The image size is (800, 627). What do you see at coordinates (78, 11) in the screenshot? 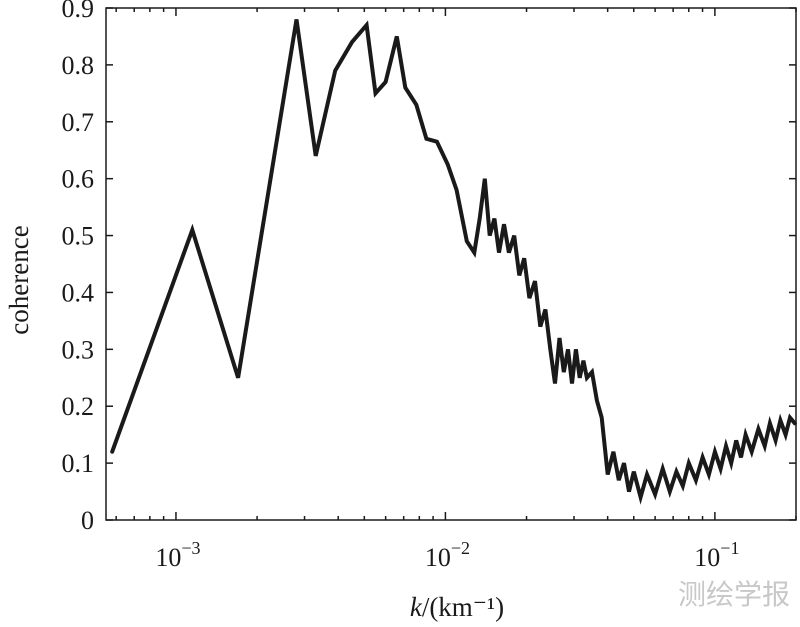
I see `y-tick-label: 0.9` at bounding box center [78, 11].